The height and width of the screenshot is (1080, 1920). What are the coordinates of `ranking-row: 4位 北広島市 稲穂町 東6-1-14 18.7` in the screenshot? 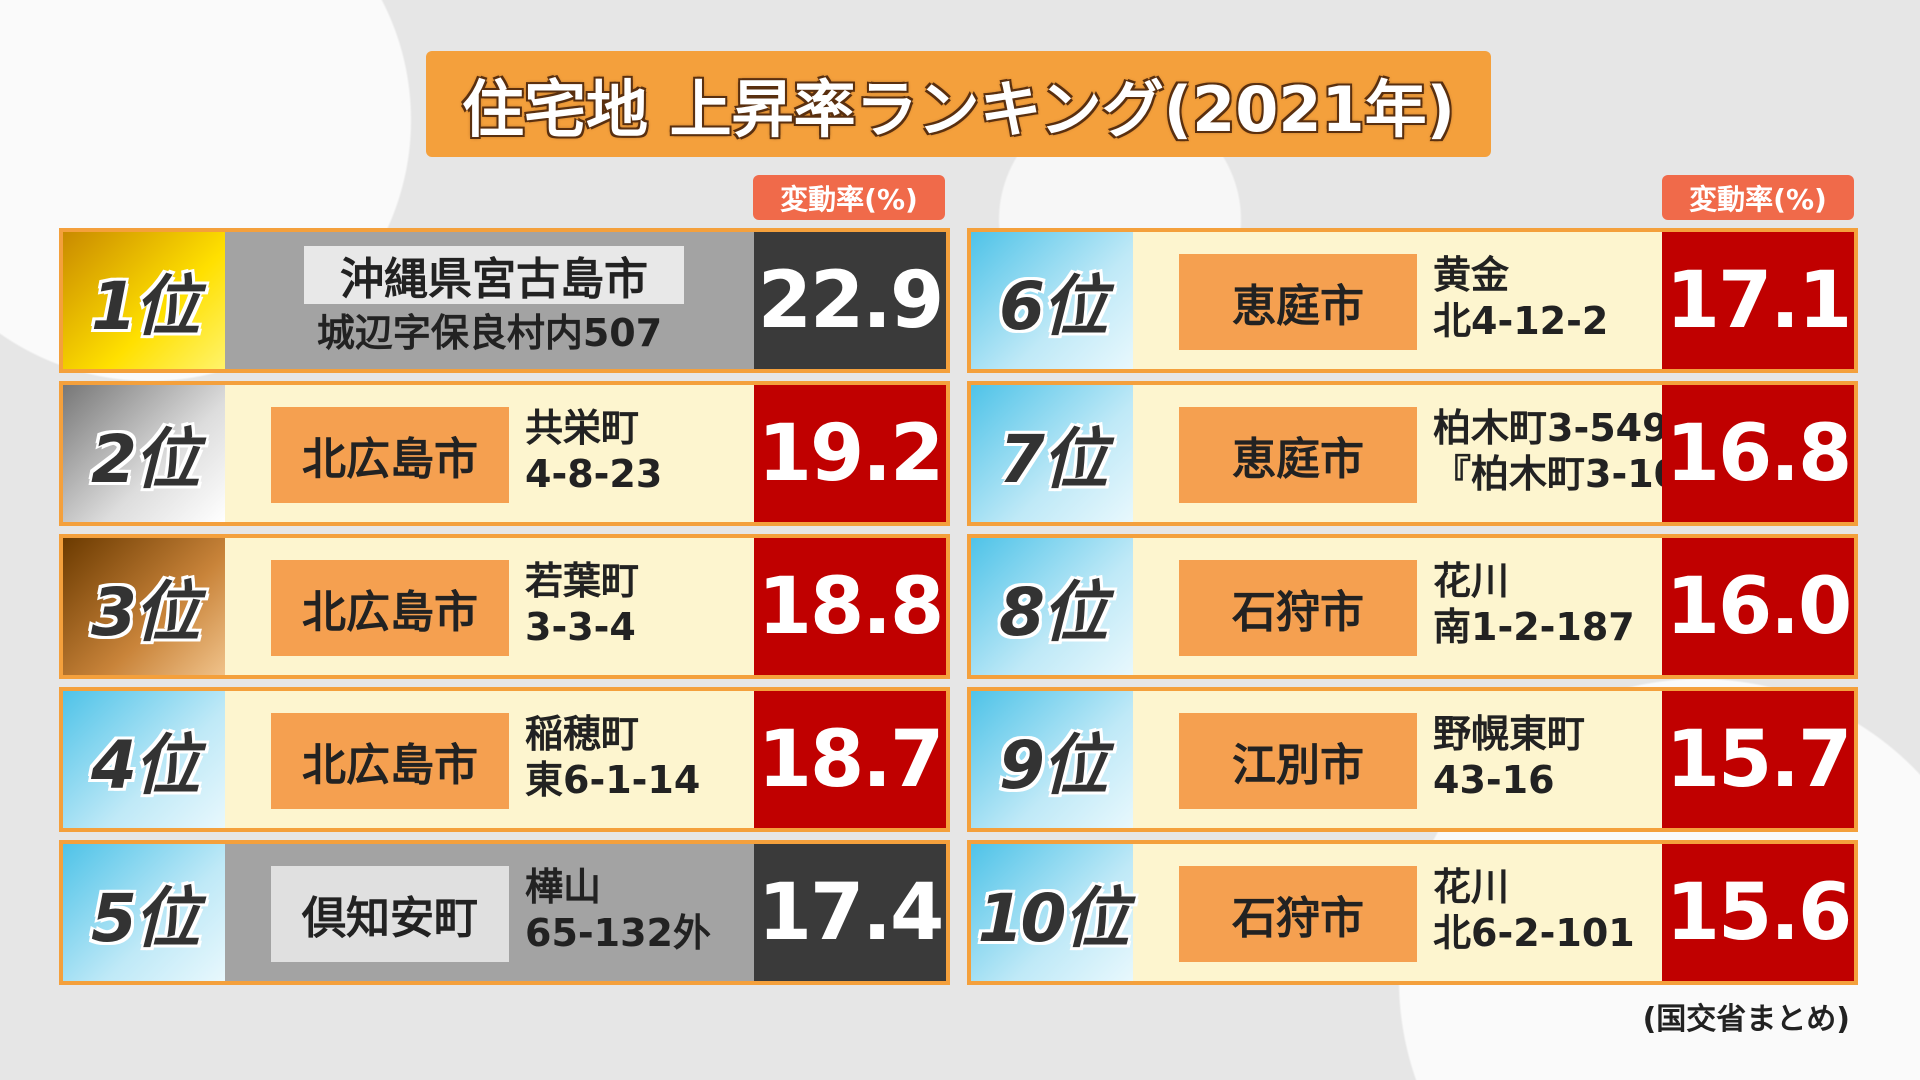 It's located at (504, 759).